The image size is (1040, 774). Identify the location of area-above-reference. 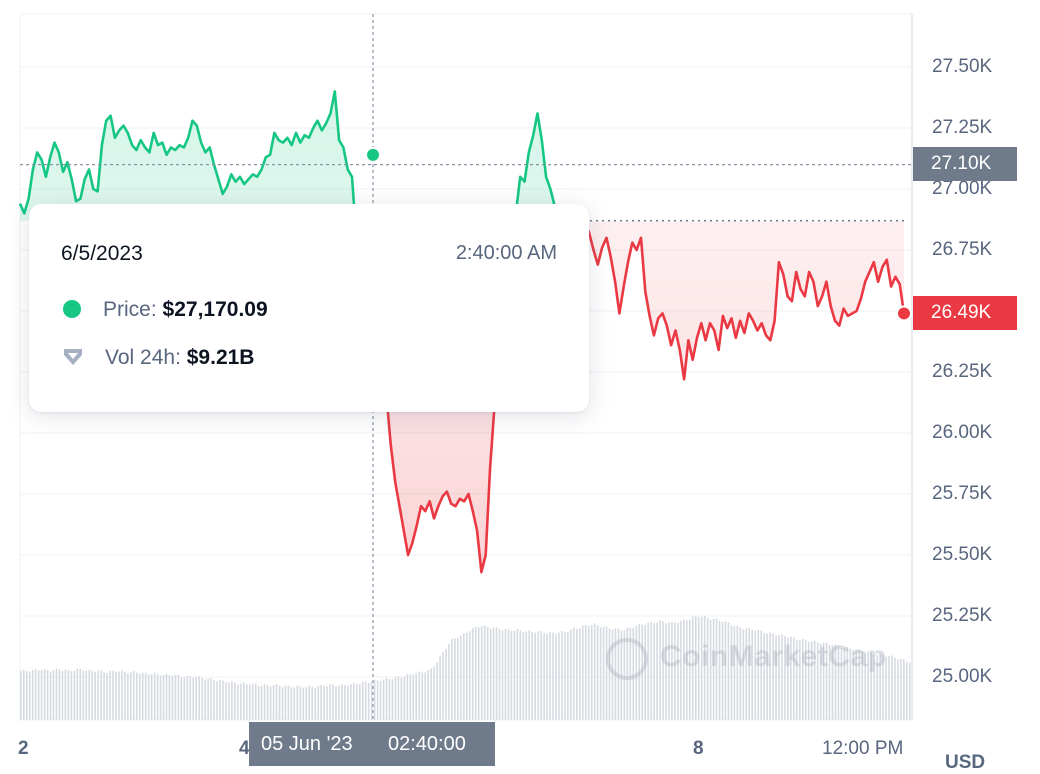
(462, 156).